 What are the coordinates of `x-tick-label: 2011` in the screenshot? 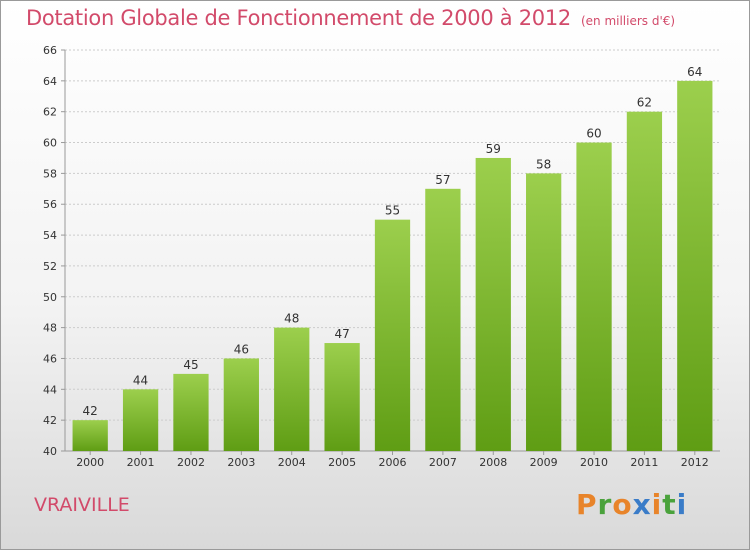 It's located at (644, 462).